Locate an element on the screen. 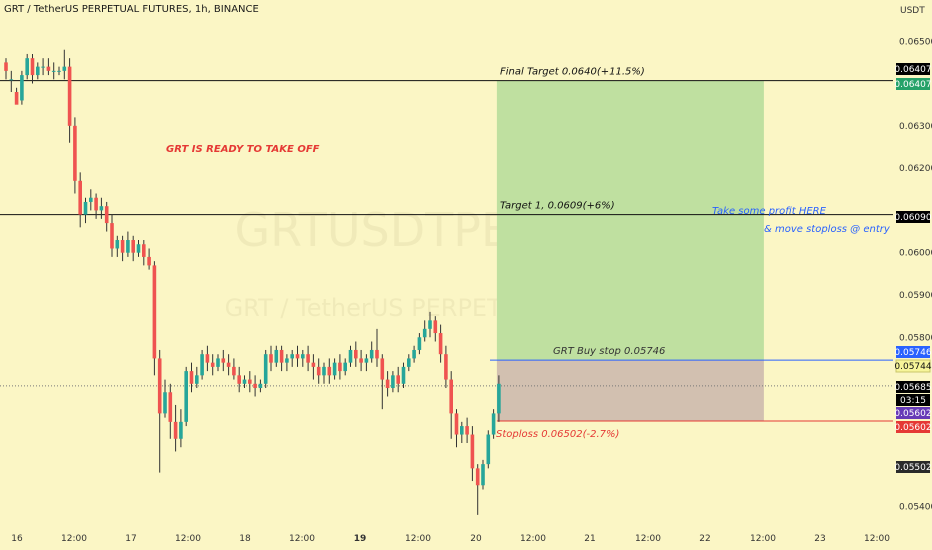  target-zone is located at coordinates (630, 220).